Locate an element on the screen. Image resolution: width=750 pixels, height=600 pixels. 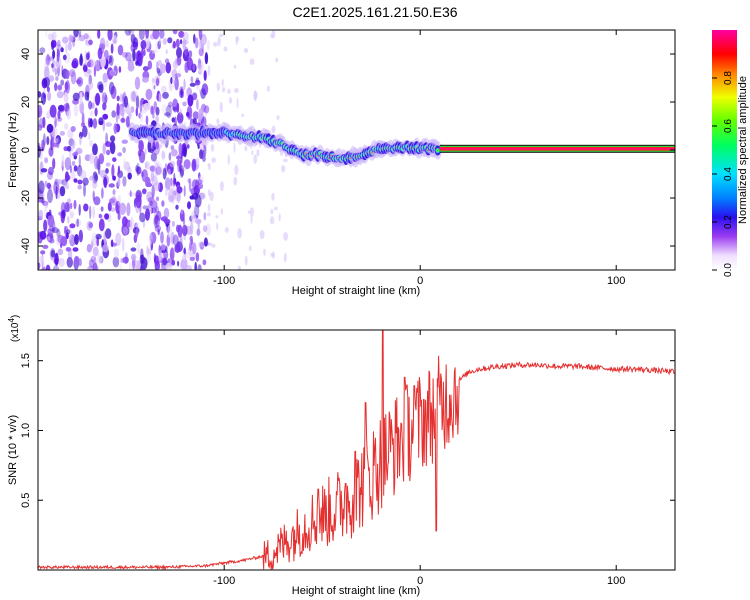
snr-x-tick-label: 100 is located at coordinates (616, 581).